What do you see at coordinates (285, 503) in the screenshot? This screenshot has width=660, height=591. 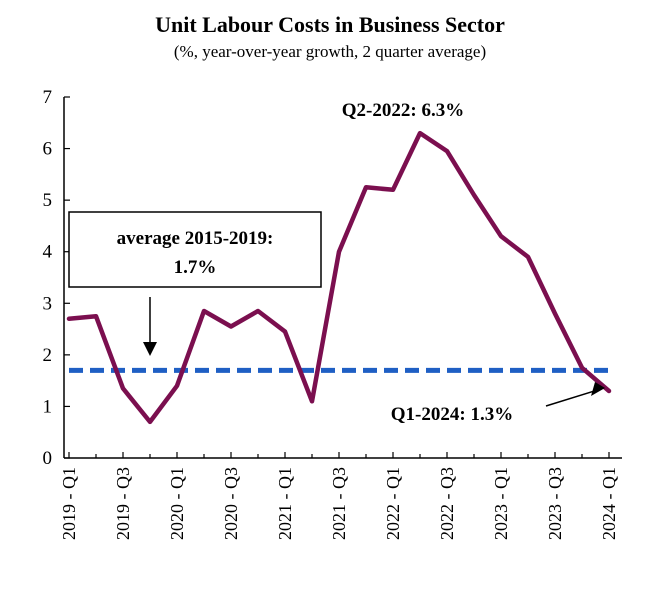 I see `x-tick-label: 2021 - Q1` at bounding box center [285, 503].